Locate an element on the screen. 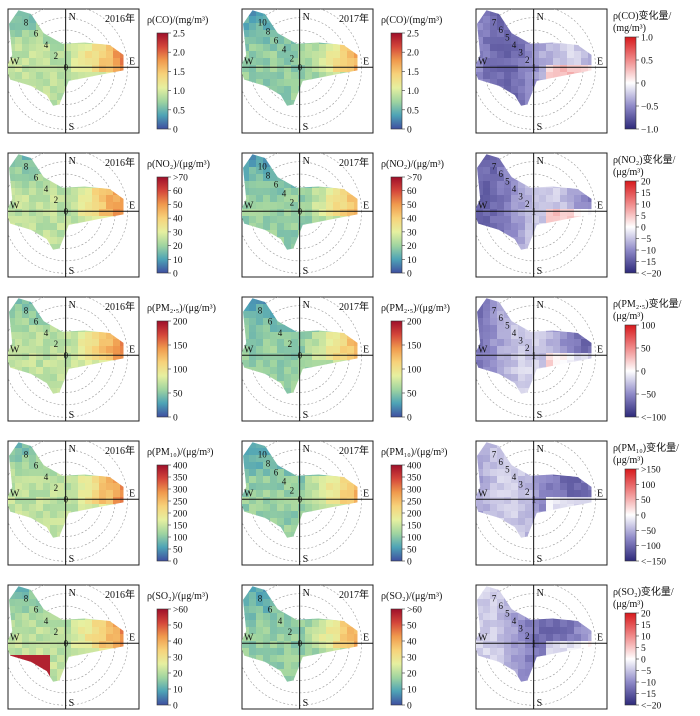 The height and width of the screenshot is (716, 700). unit-label-abs: ρ(CO)/(mg/m³) is located at coordinates (177, 20).